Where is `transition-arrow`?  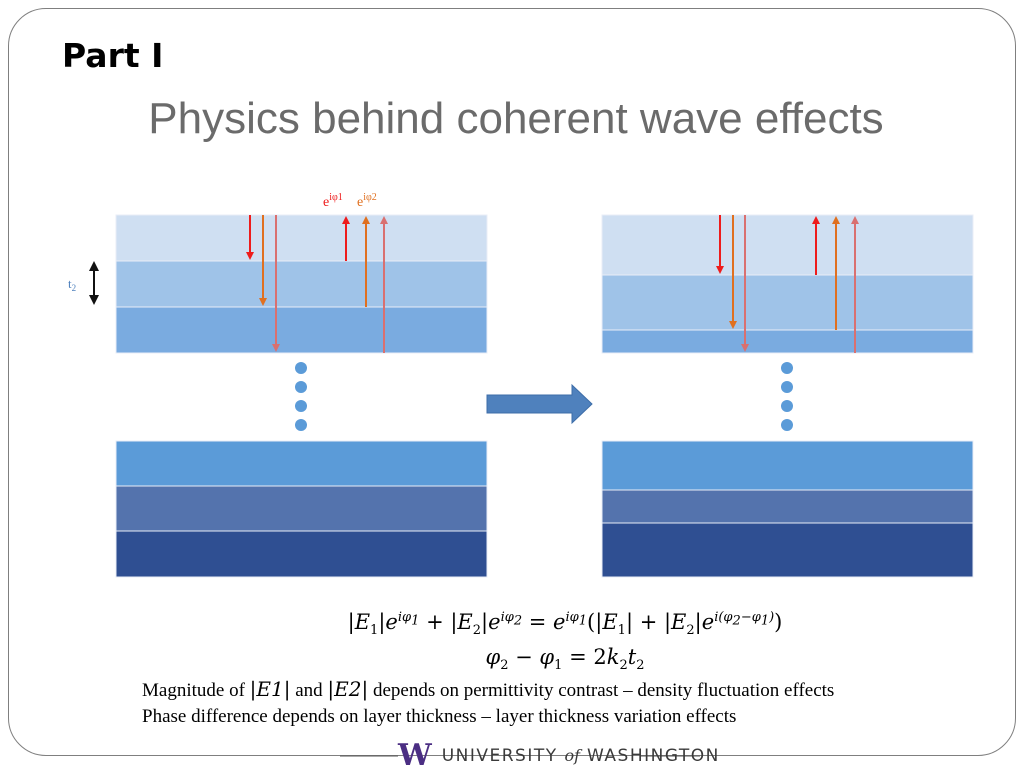 transition-arrow is located at coordinates (539, 404).